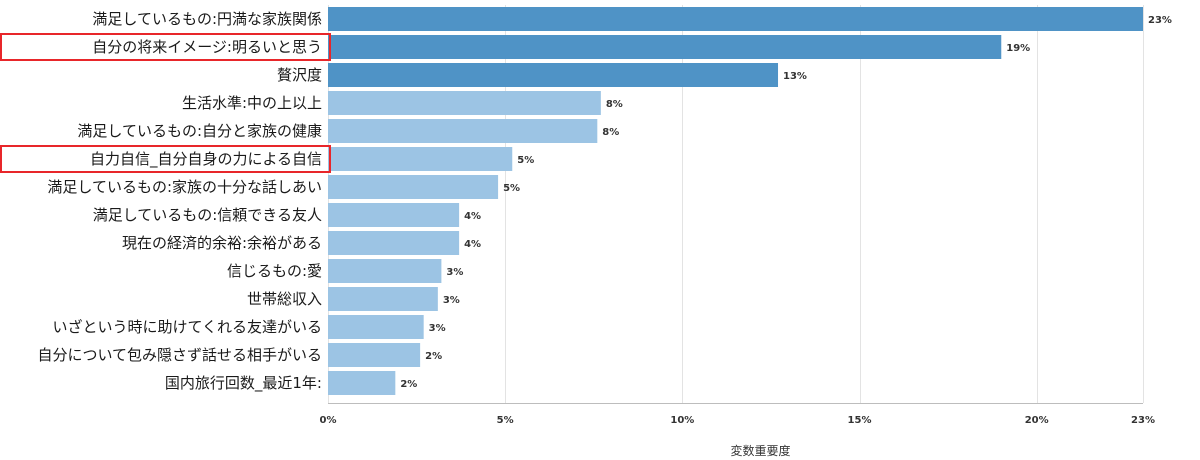 The width and height of the screenshot is (1200, 460). What do you see at coordinates (199, 131) in the screenshot?
I see `category-label: 満足しているもの:自分と家族の健康` at bounding box center [199, 131].